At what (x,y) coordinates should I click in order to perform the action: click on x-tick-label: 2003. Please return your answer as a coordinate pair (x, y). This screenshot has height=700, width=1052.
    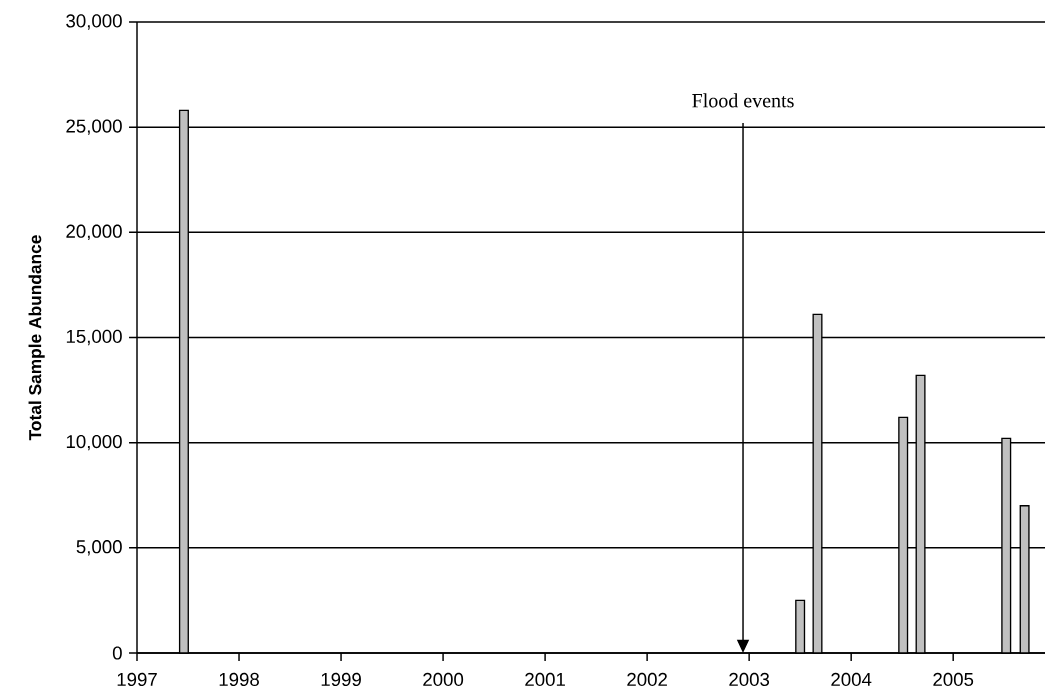
    Looking at the image, I should click on (749, 679).